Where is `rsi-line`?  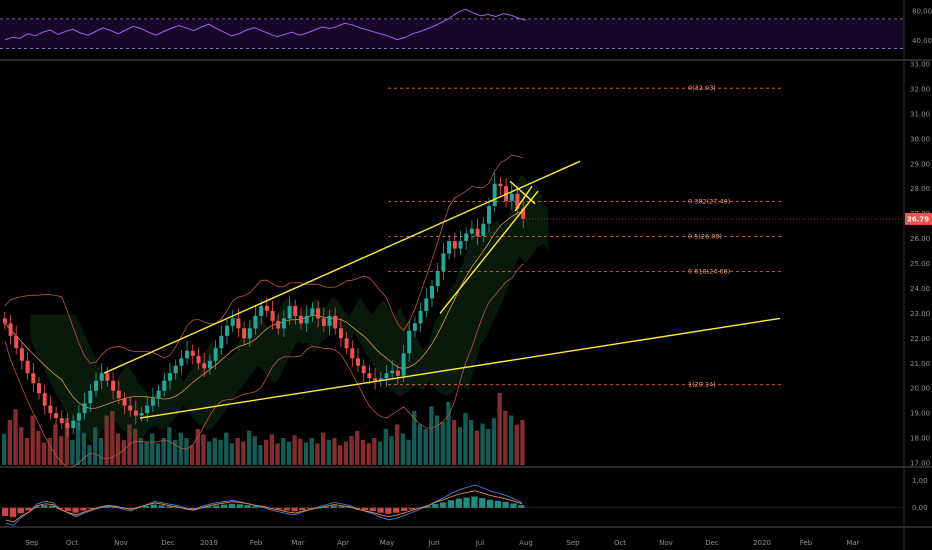 rsi-line is located at coordinates (265, 24).